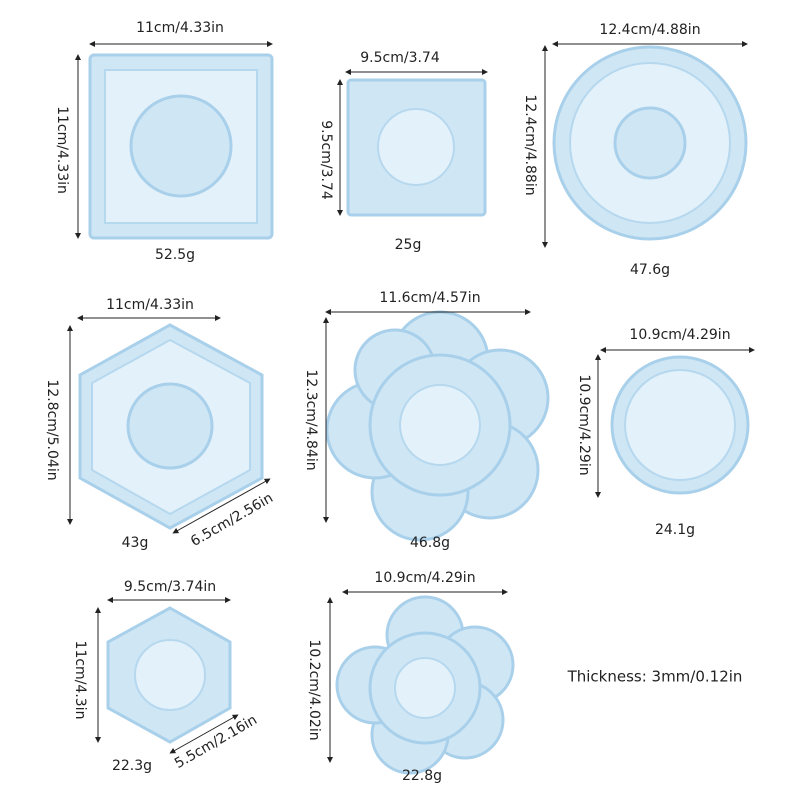  What do you see at coordinates (665, 432) in the screenshot?
I see `mold-circle-small: 10.9cm/4.29in 10.9cm/4.29in 24.1g` at bounding box center [665, 432].